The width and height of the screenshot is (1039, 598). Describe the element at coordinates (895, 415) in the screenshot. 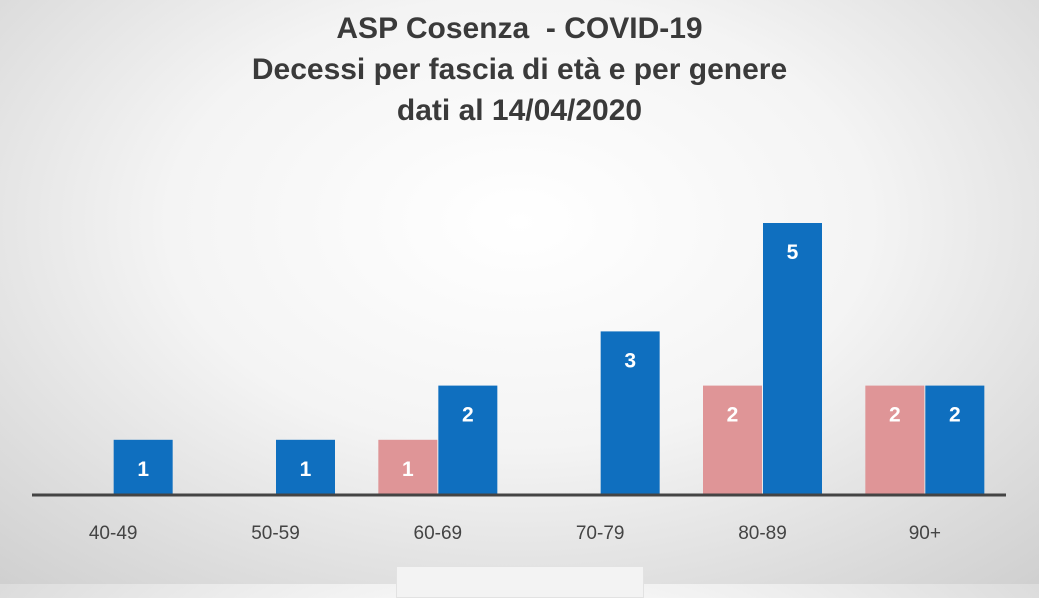

I see `data-label-female-90+: 2` at that location.